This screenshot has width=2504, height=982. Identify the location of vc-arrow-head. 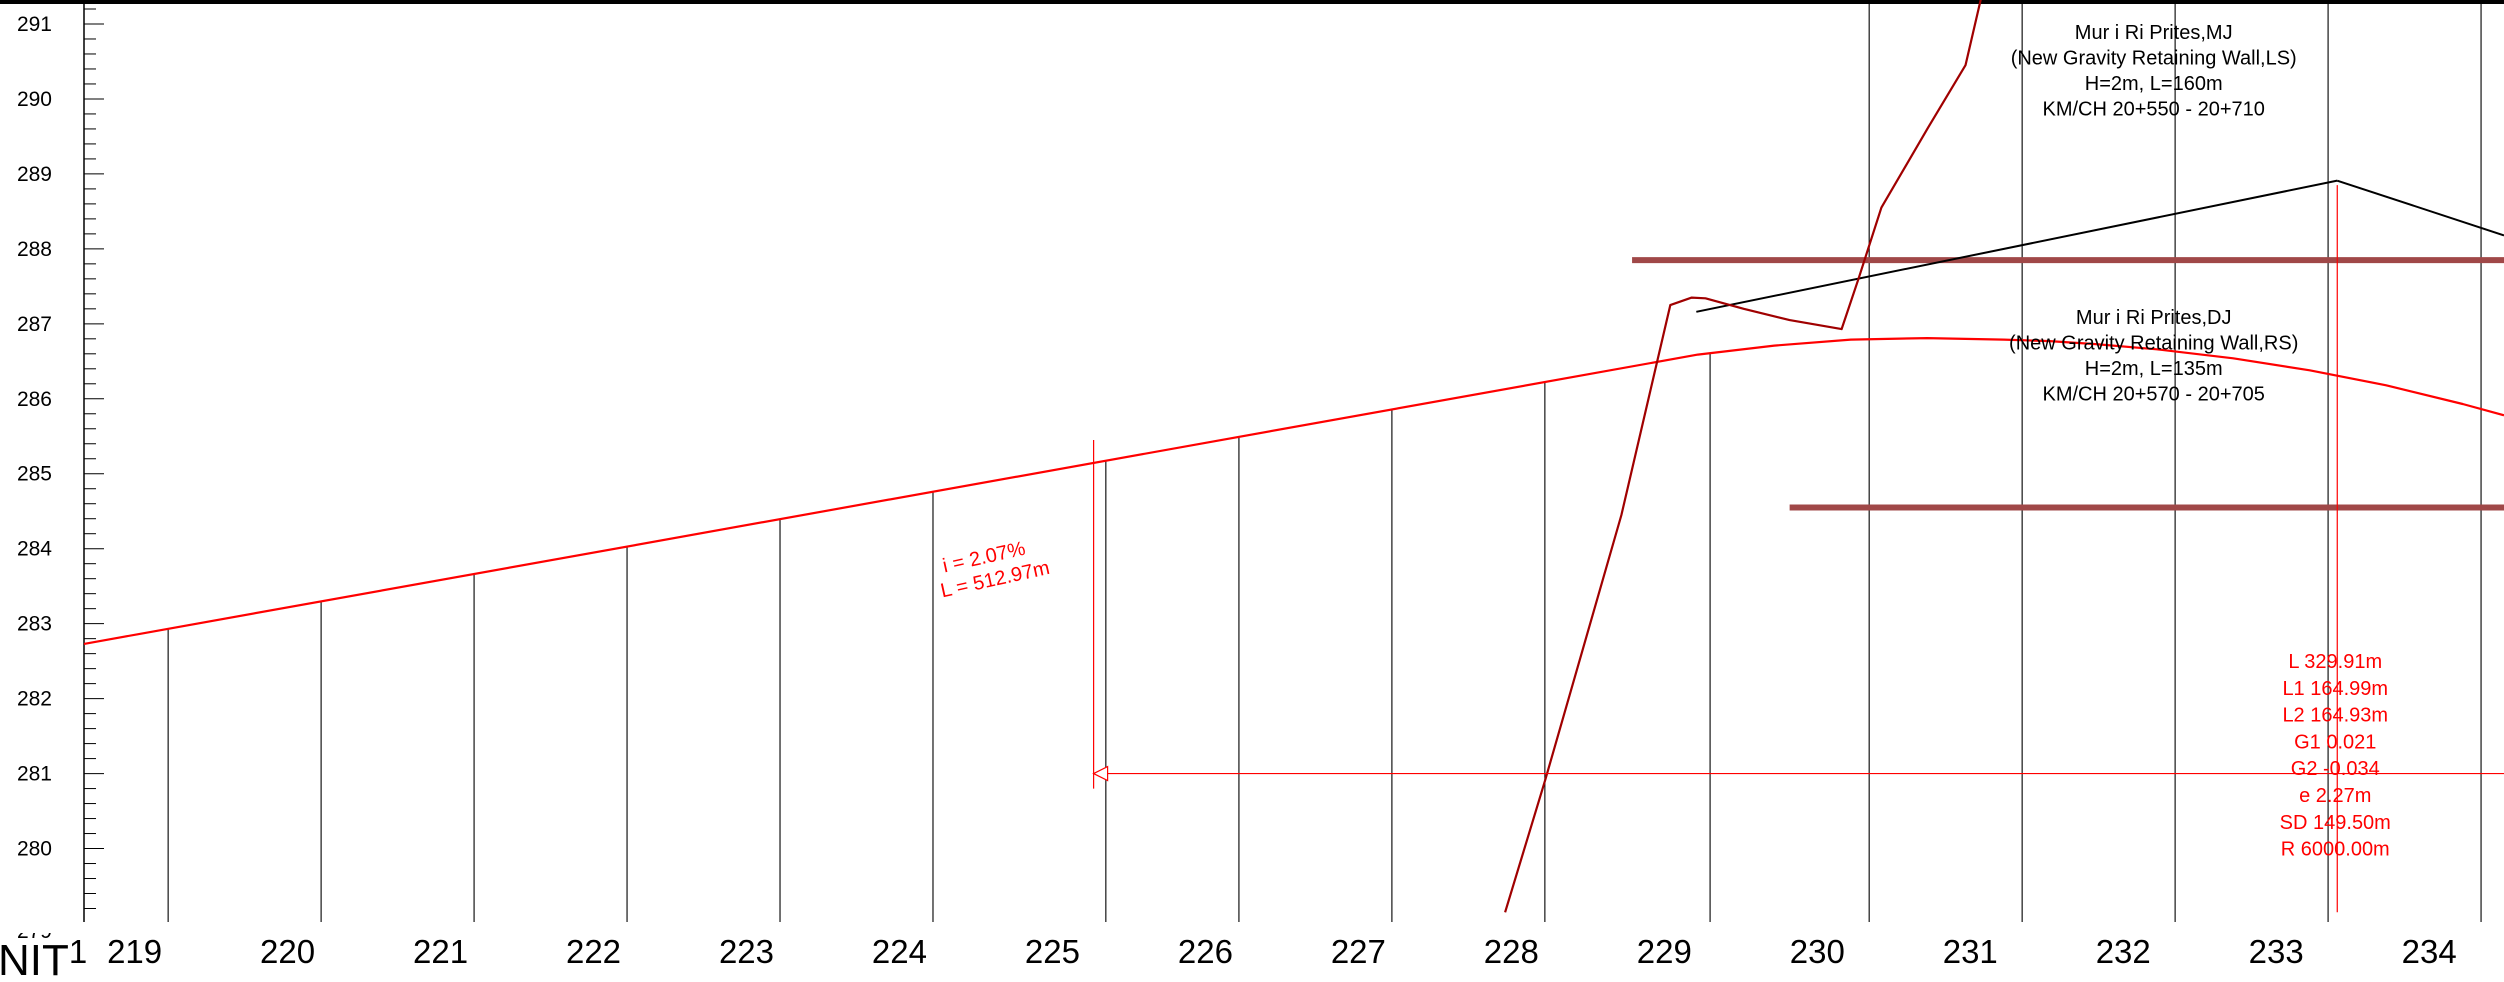
(1100, 773).